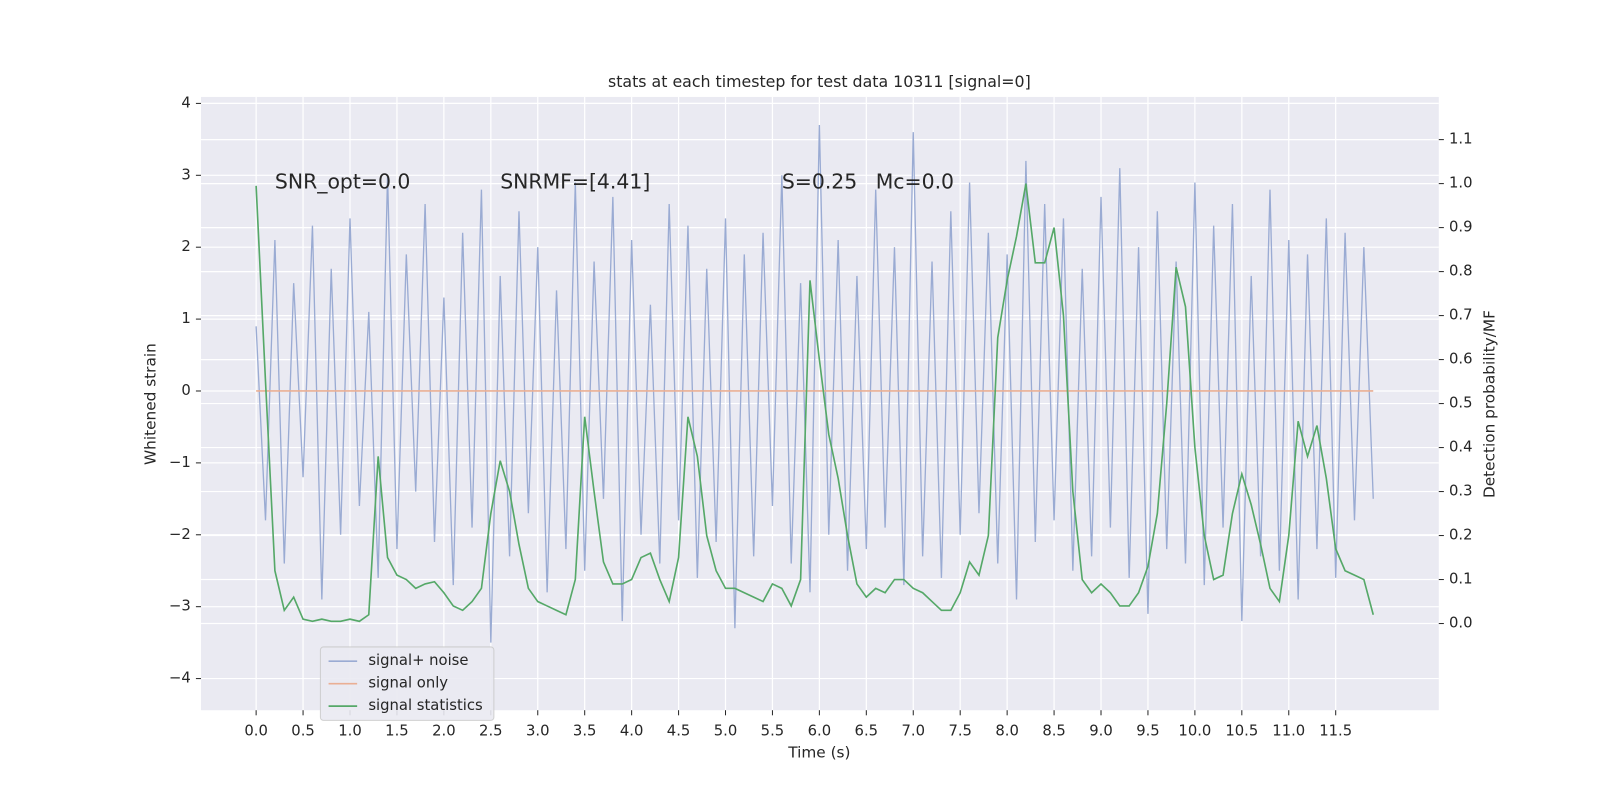  Describe the element at coordinates (180, 606) in the screenshot. I see `y-tick-label: −3` at that location.